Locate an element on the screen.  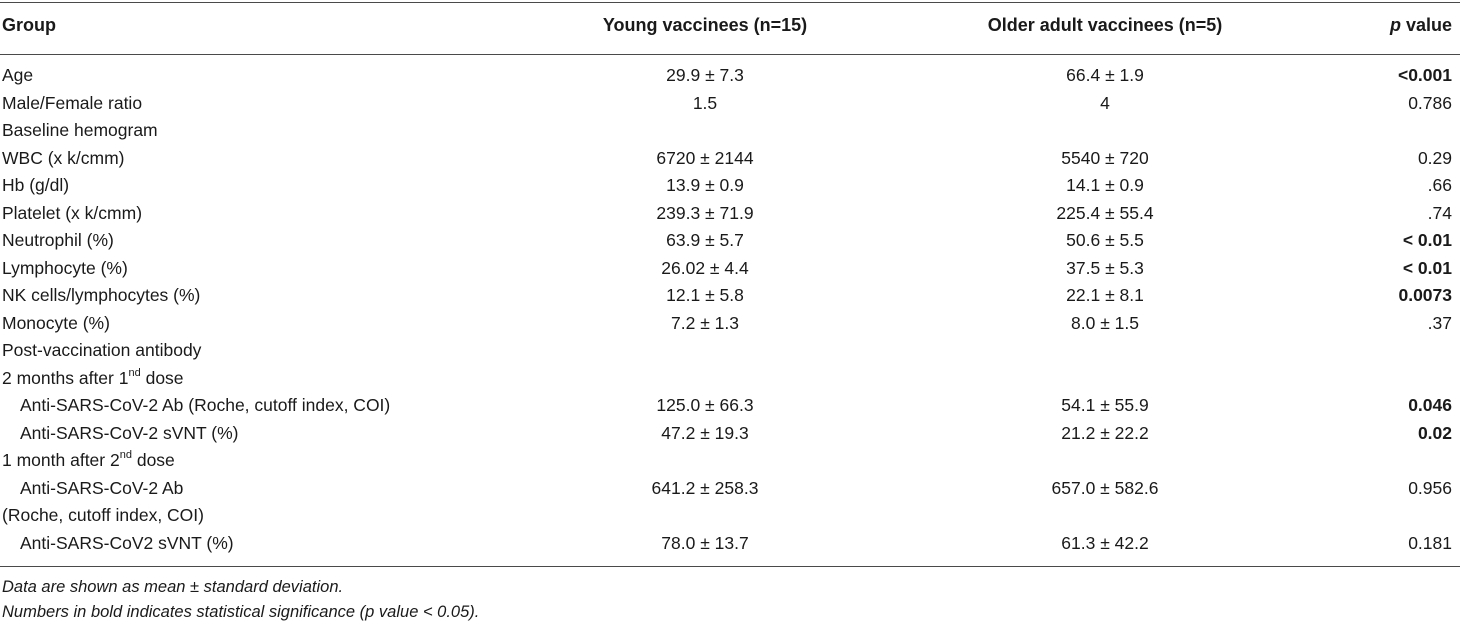
row-label-text: Baseline hemogram is located at coordinates (80, 130).